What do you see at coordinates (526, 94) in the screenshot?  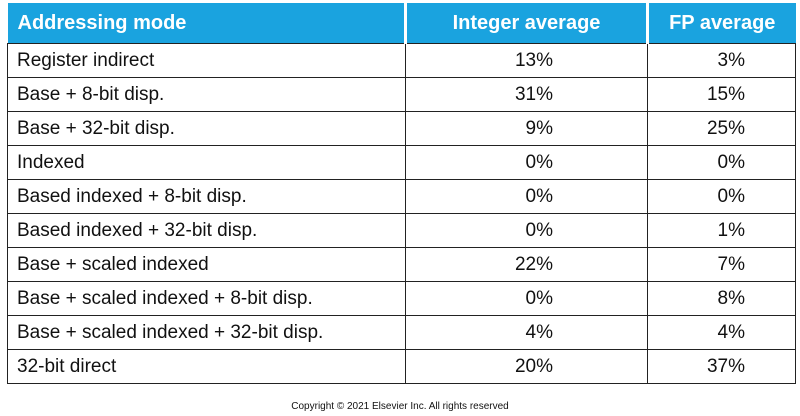 I see `integer-average-cell: 31%` at bounding box center [526, 94].